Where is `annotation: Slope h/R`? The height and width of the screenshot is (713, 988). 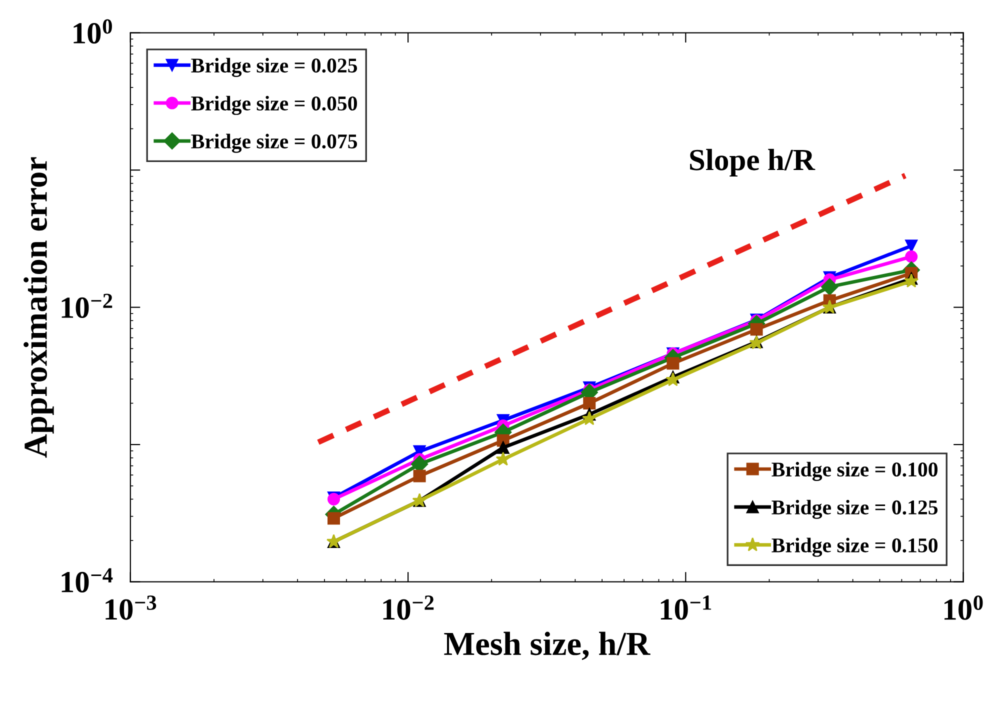
annotation: Slope h/R is located at coordinates (753, 162).